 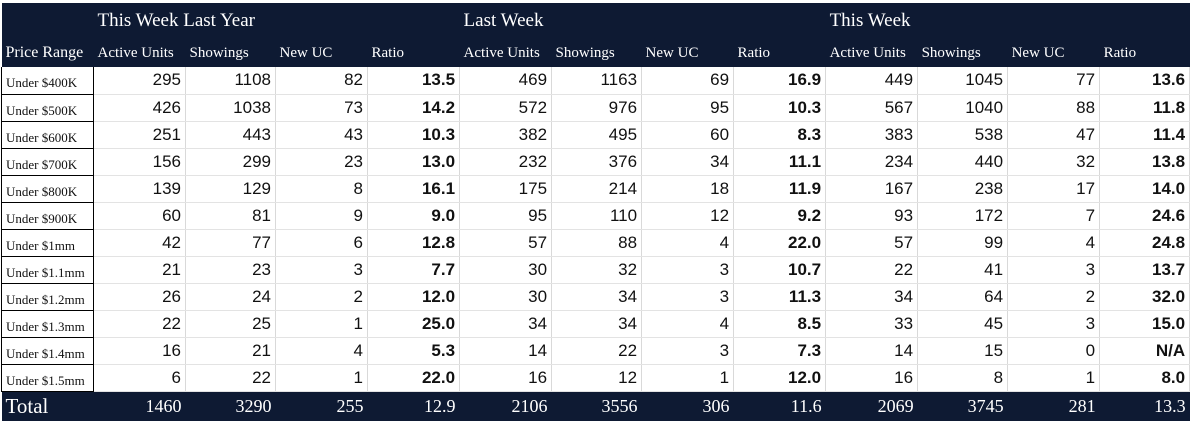 What do you see at coordinates (139, 108) in the screenshot?
I see `value-cell: 426` at bounding box center [139, 108].